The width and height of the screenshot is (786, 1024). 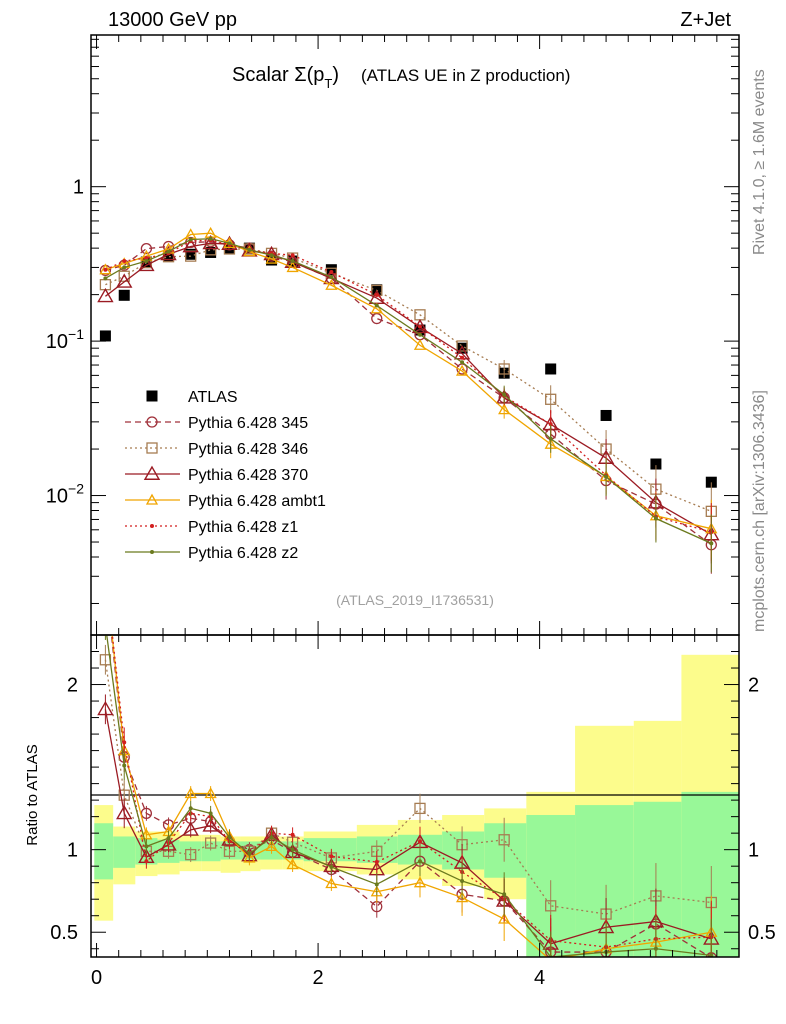 I want to click on analysis-id: (ATLAS_2019_I1736531), so click(x=415, y=600).